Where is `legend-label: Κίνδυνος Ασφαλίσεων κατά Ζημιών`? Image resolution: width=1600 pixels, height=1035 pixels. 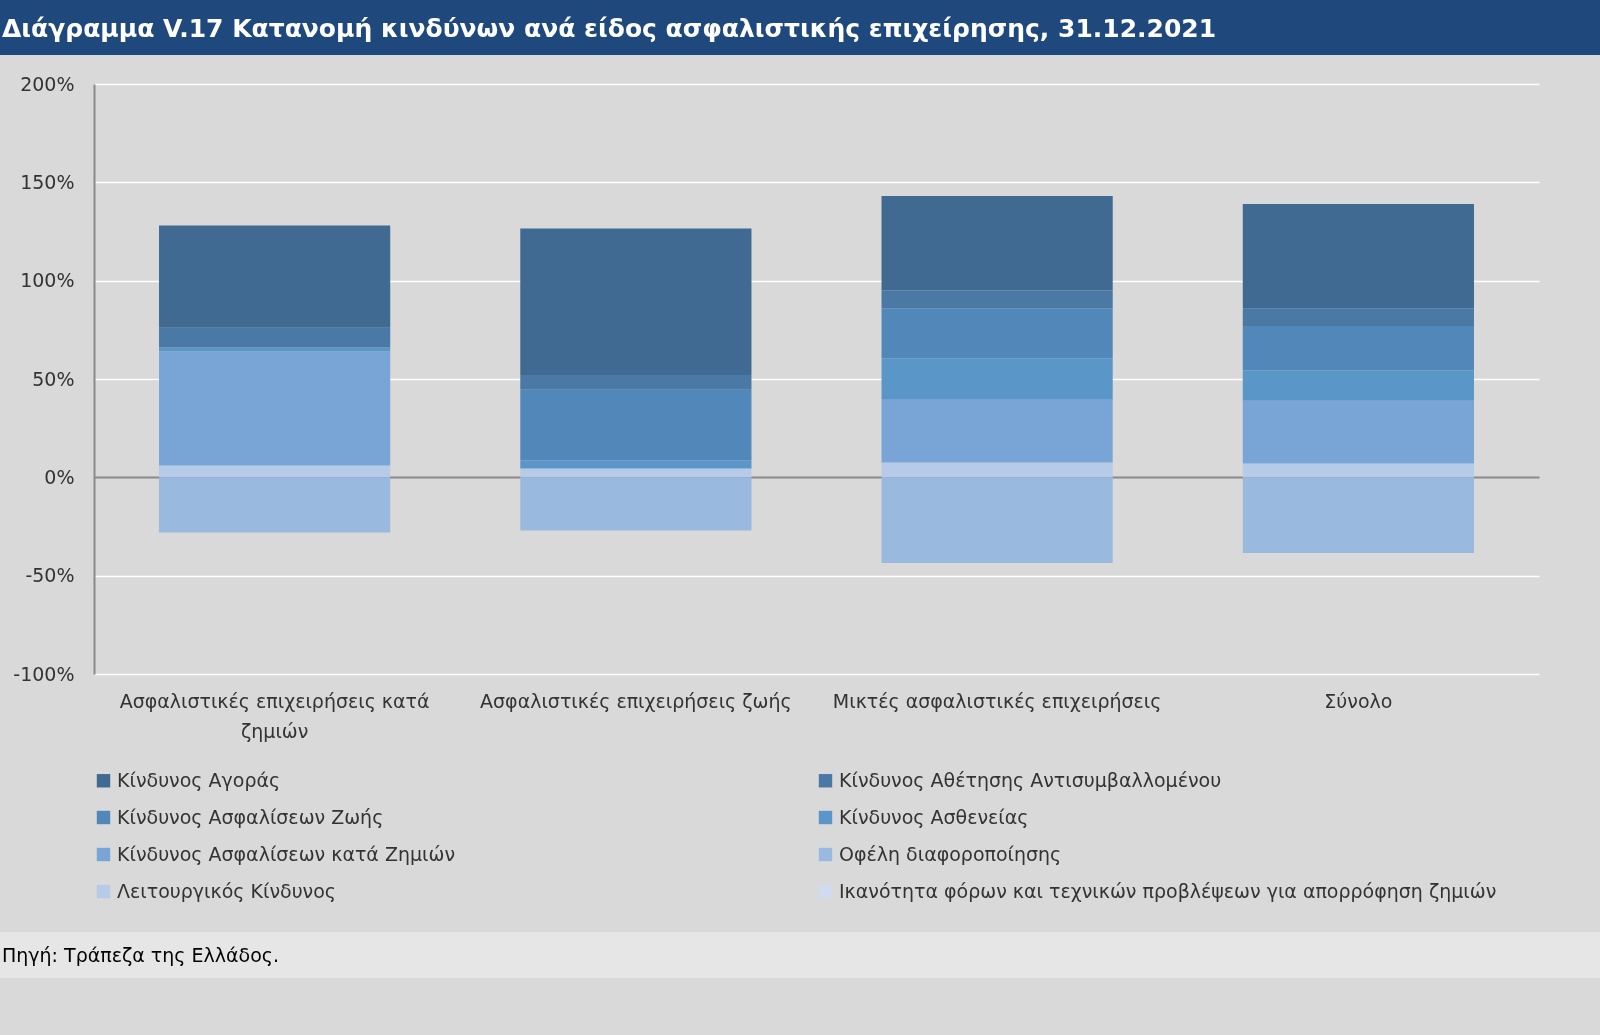 legend-label: Κίνδυνος Ασφαλίσεων κατά Ζημιών is located at coordinates (286, 853).